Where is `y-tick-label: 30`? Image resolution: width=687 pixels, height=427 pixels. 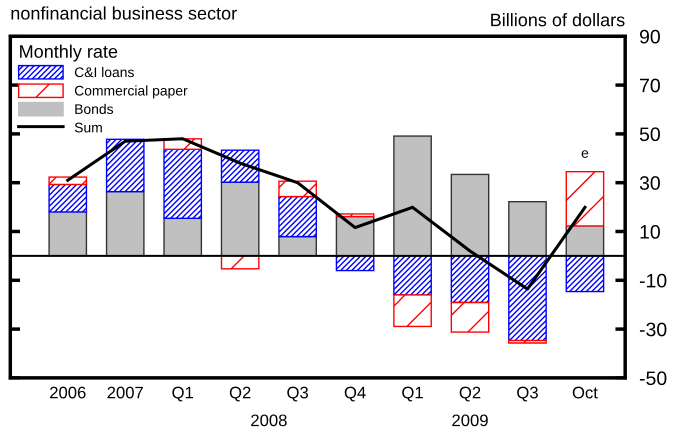
y-tick-label: 30 is located at coordinates (650, 183).